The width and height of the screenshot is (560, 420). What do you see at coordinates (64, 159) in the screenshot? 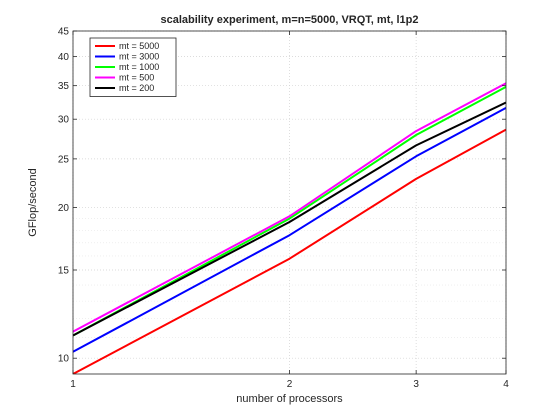
I see `y-tick-label: 25` at bounding box center [64, 159].